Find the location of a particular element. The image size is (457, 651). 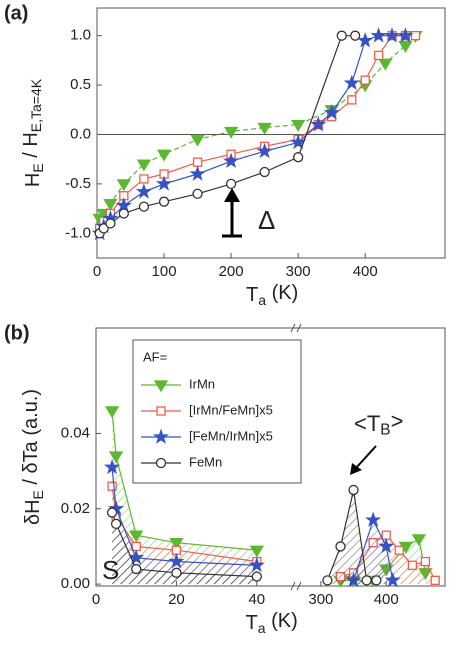

text-part: / δTa (a.u.) is located at coordinates (31, 439).